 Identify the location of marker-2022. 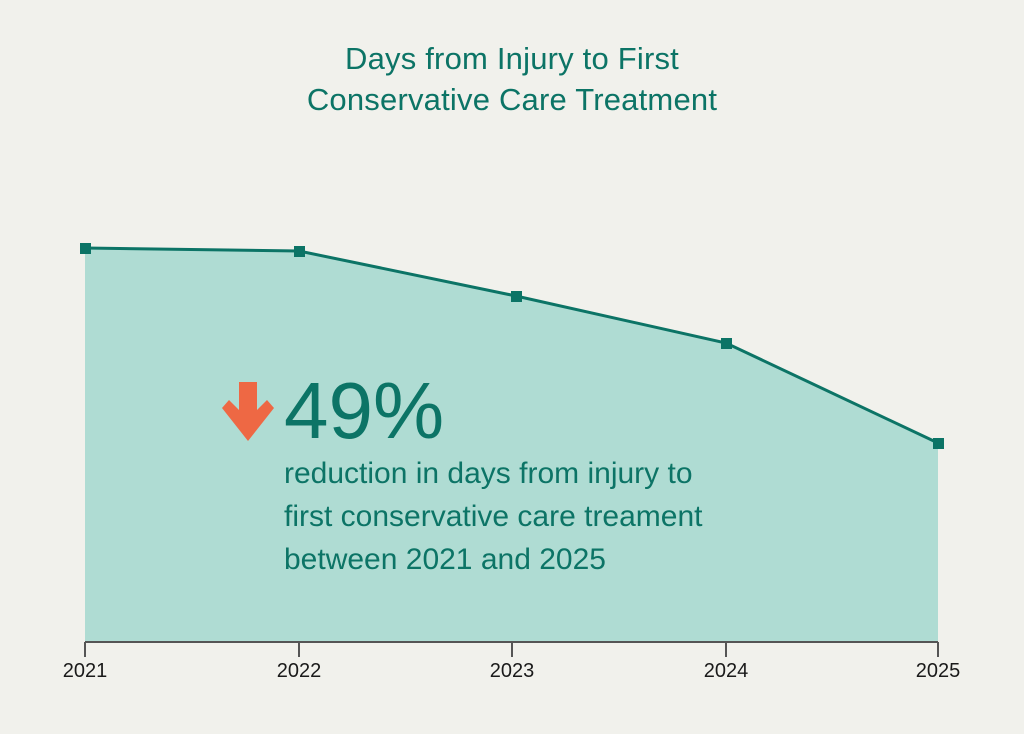
(299, 251).